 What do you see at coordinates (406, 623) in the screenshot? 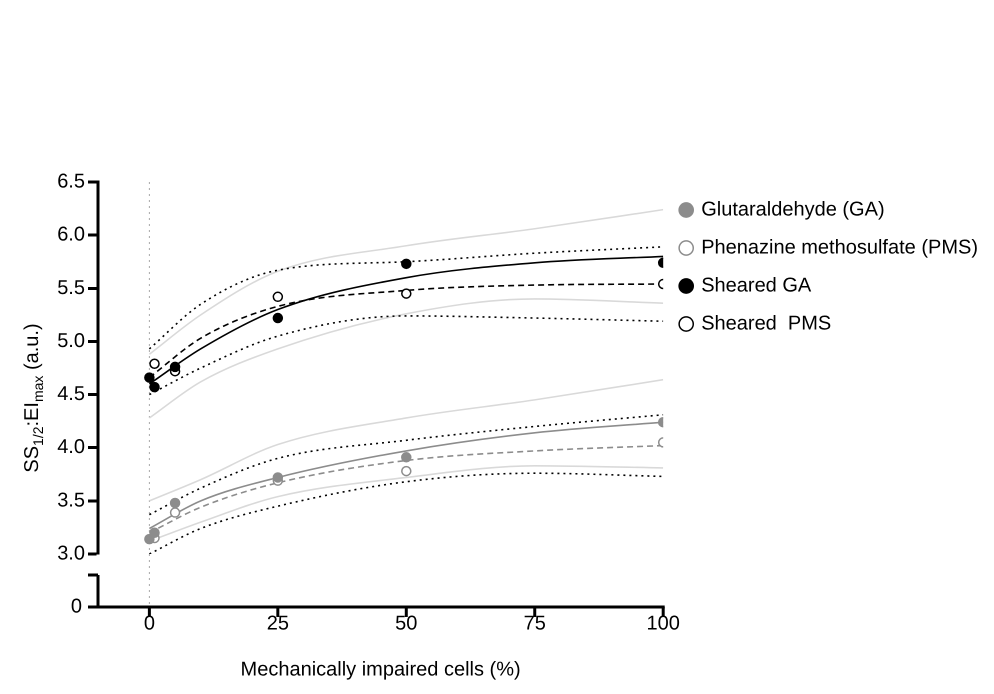
I see `x-tick-label: 50` at bounding box center [406, 623].